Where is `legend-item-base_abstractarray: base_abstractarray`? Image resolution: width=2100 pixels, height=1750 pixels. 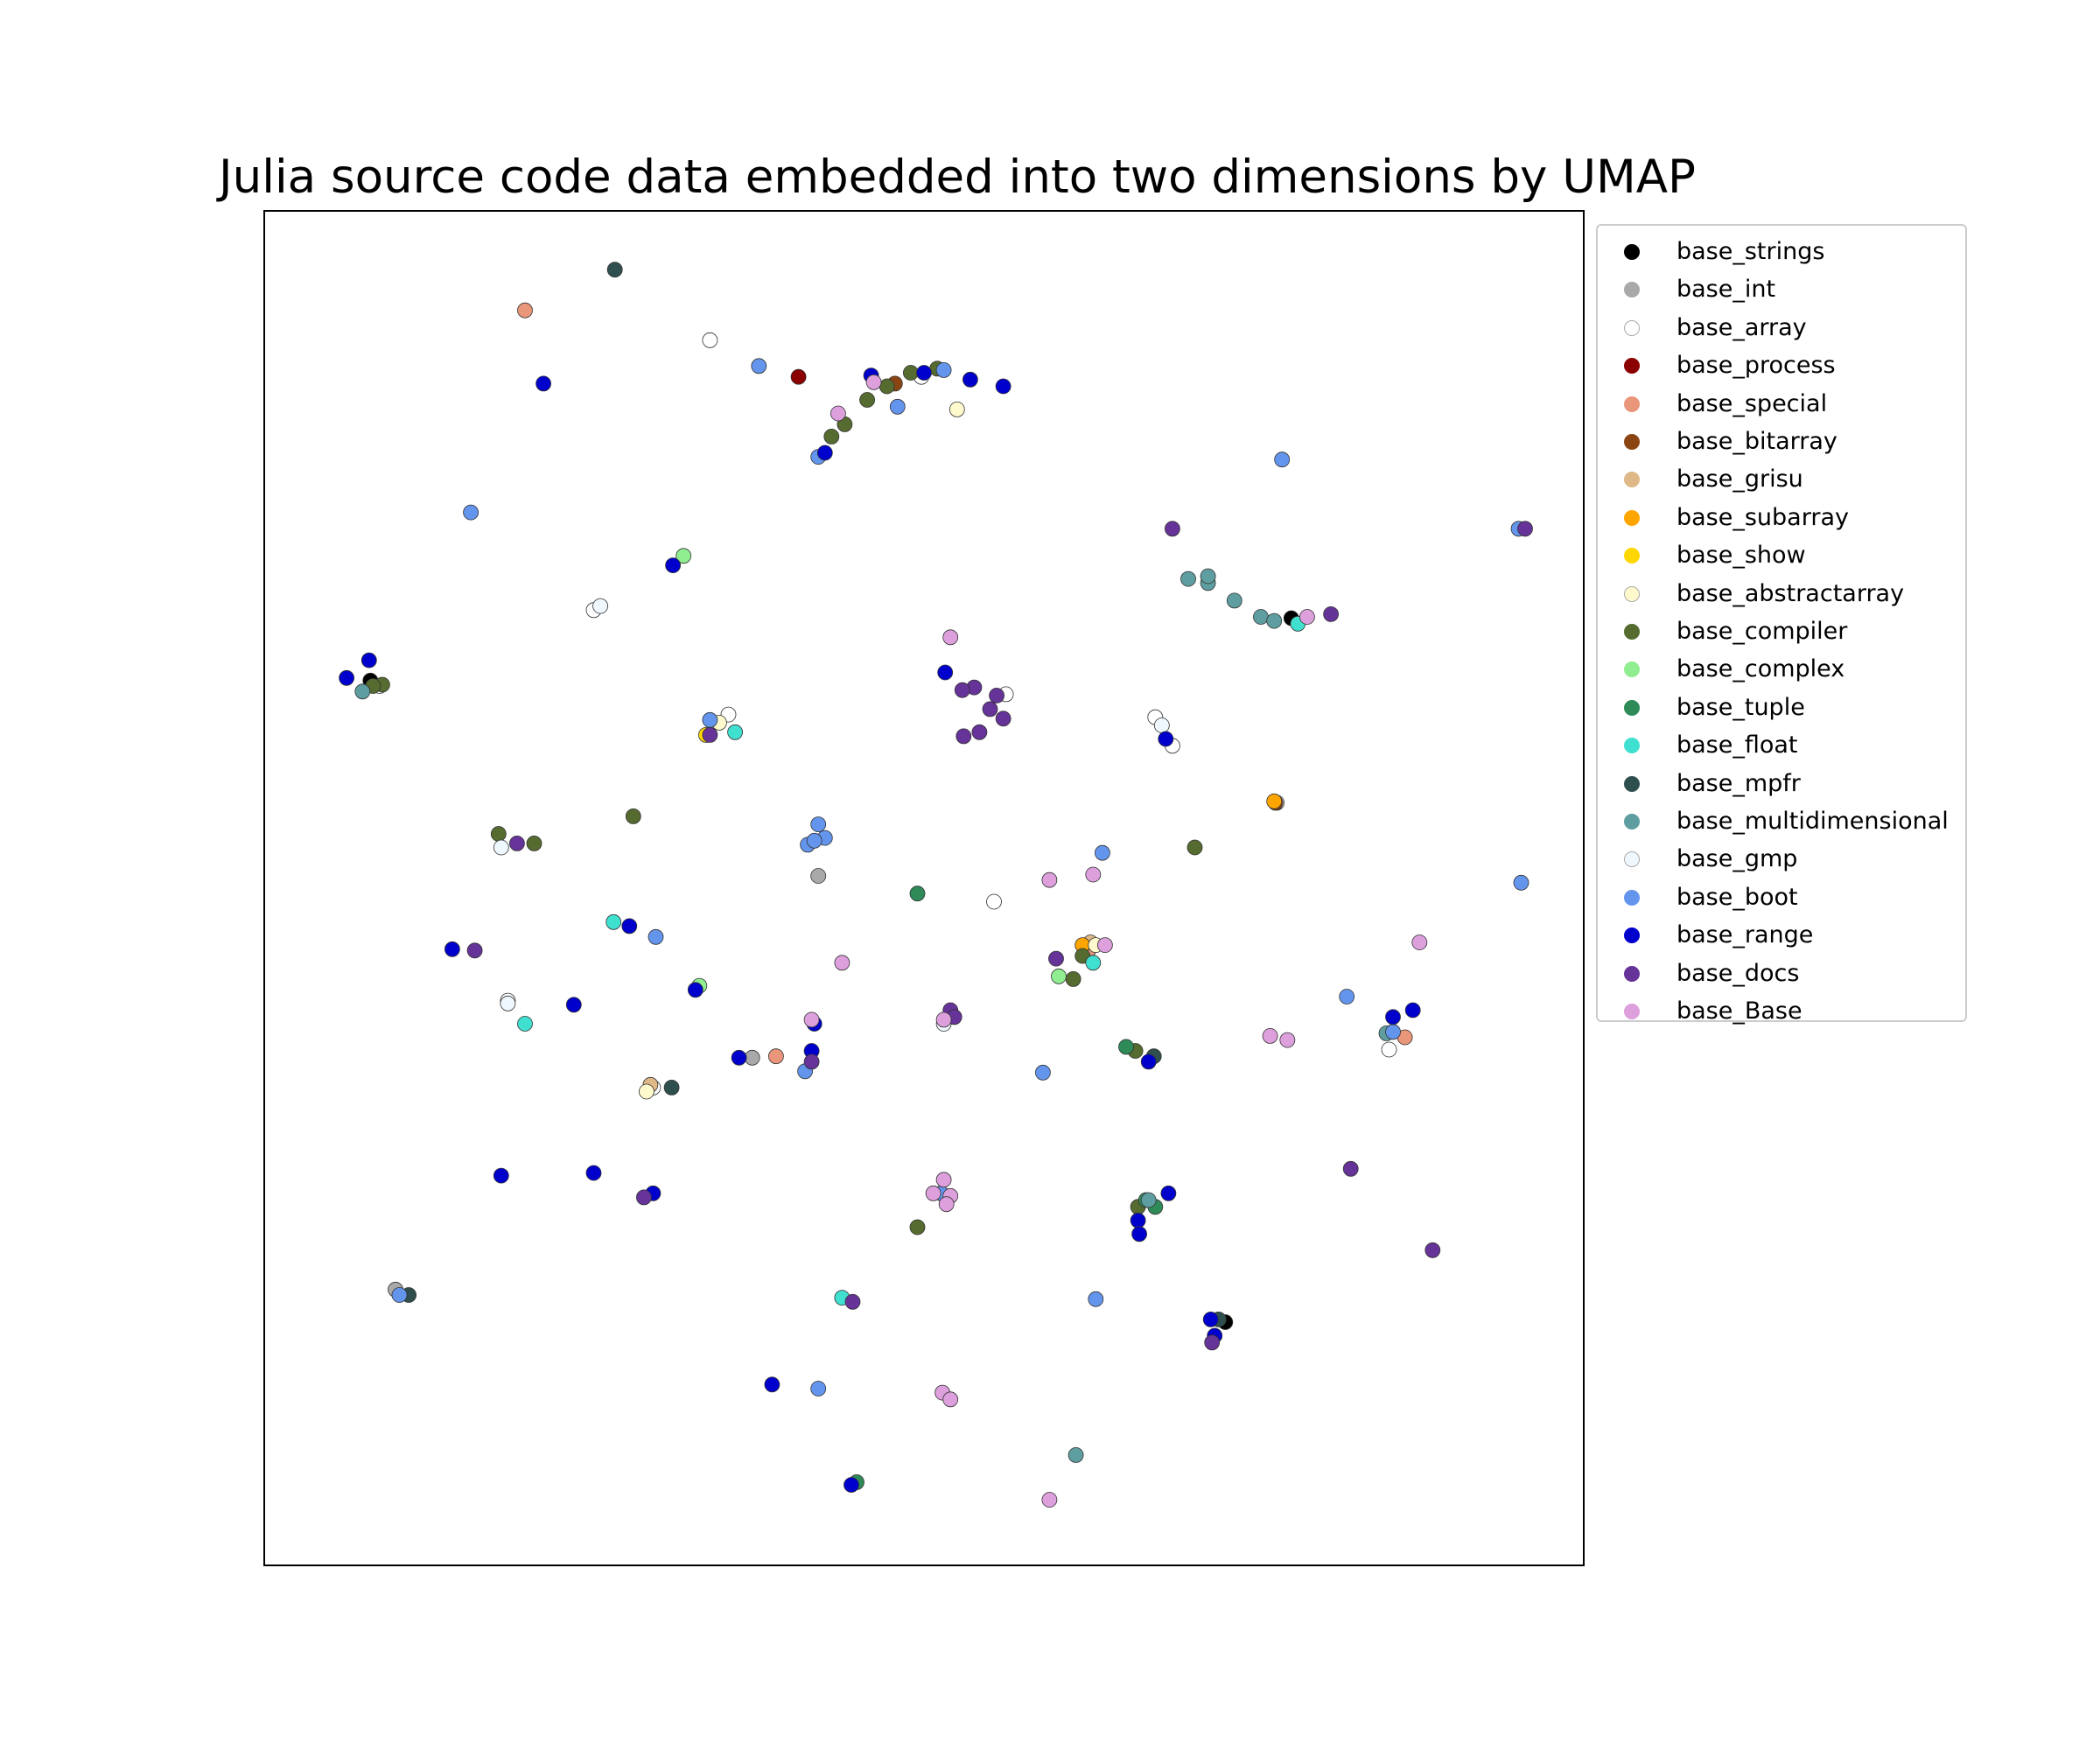
legend-item-base_abstractarray: base_abstractarray is located at coordinates (1781, 595).